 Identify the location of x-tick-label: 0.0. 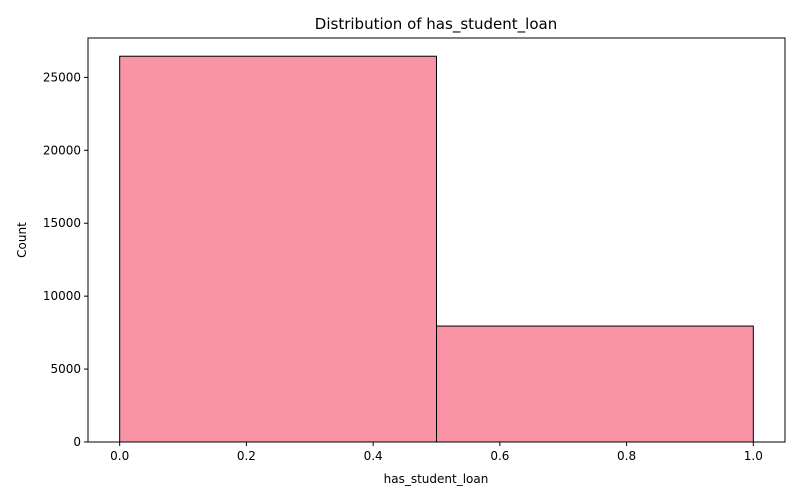
(119, 456).